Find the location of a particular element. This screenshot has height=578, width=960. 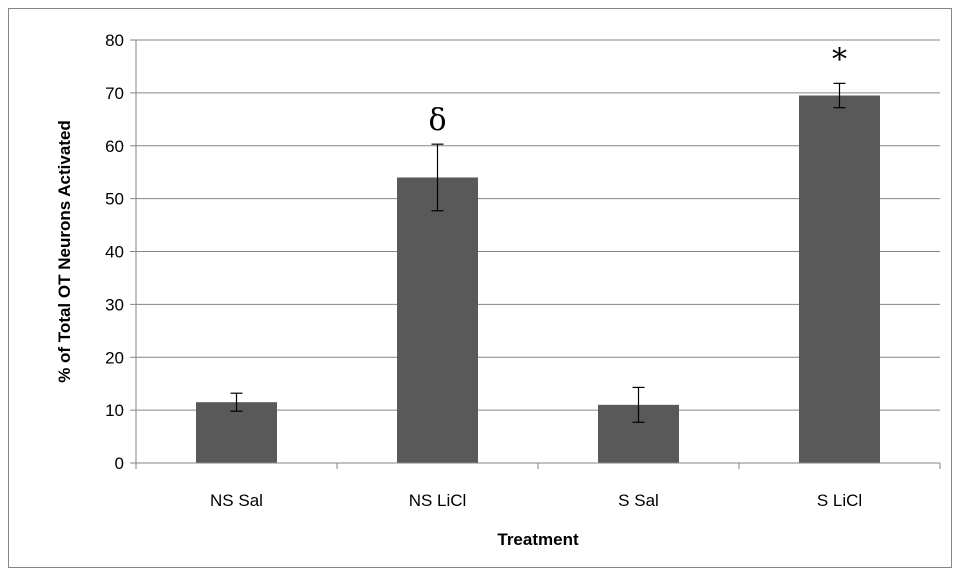

y-tick-label: 80 is located at coordinates (114, 40).